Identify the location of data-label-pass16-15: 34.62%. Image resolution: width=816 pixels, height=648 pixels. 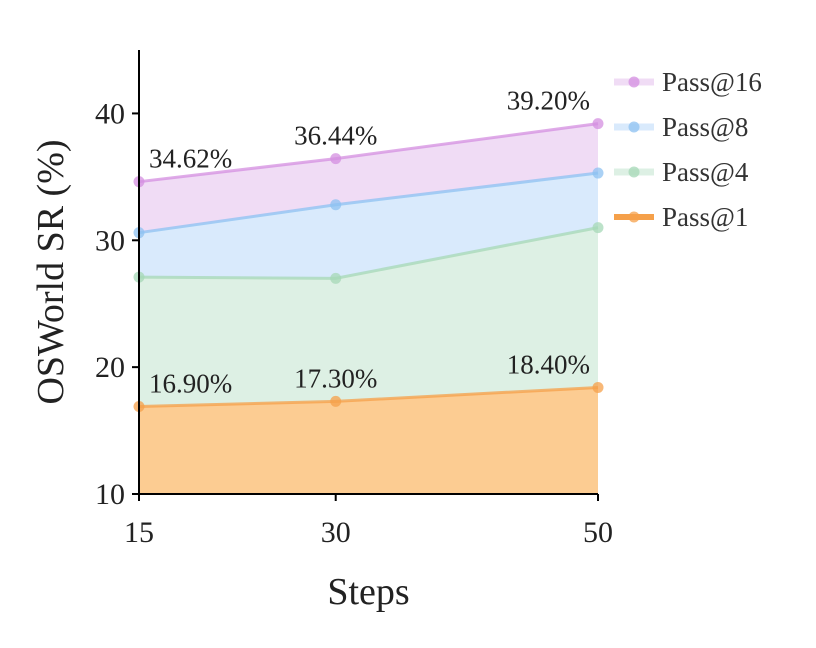
(190, 159).